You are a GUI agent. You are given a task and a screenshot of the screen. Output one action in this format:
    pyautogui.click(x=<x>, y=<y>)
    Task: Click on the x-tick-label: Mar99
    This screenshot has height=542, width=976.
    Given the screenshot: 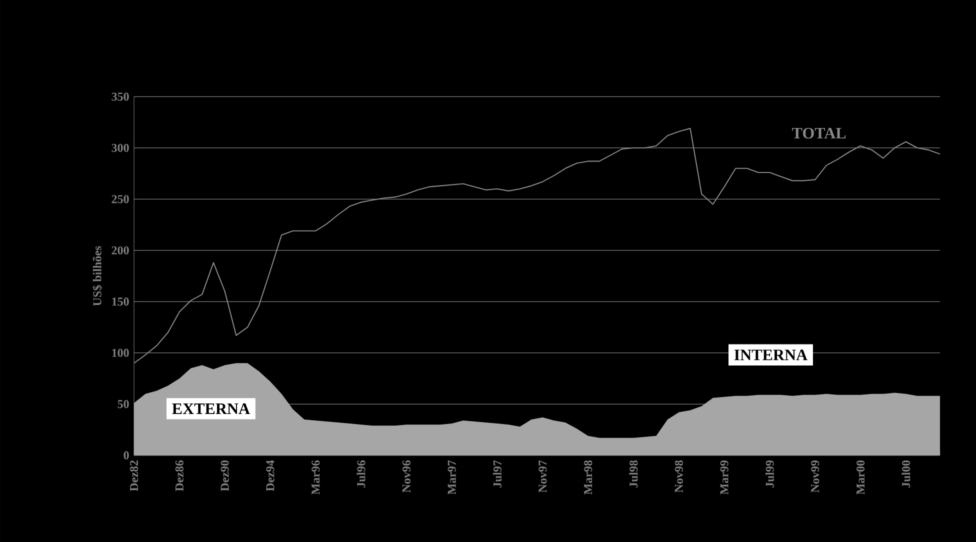 What is the action you would take?
    pyautogui.click(x=724, y=477)
    